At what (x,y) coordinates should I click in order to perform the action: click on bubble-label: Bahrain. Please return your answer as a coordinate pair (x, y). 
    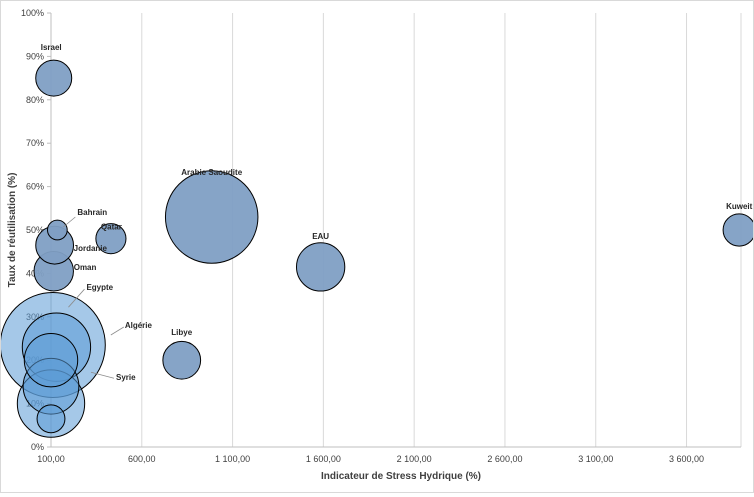
    Looking at the image, I should click on (92, 212).